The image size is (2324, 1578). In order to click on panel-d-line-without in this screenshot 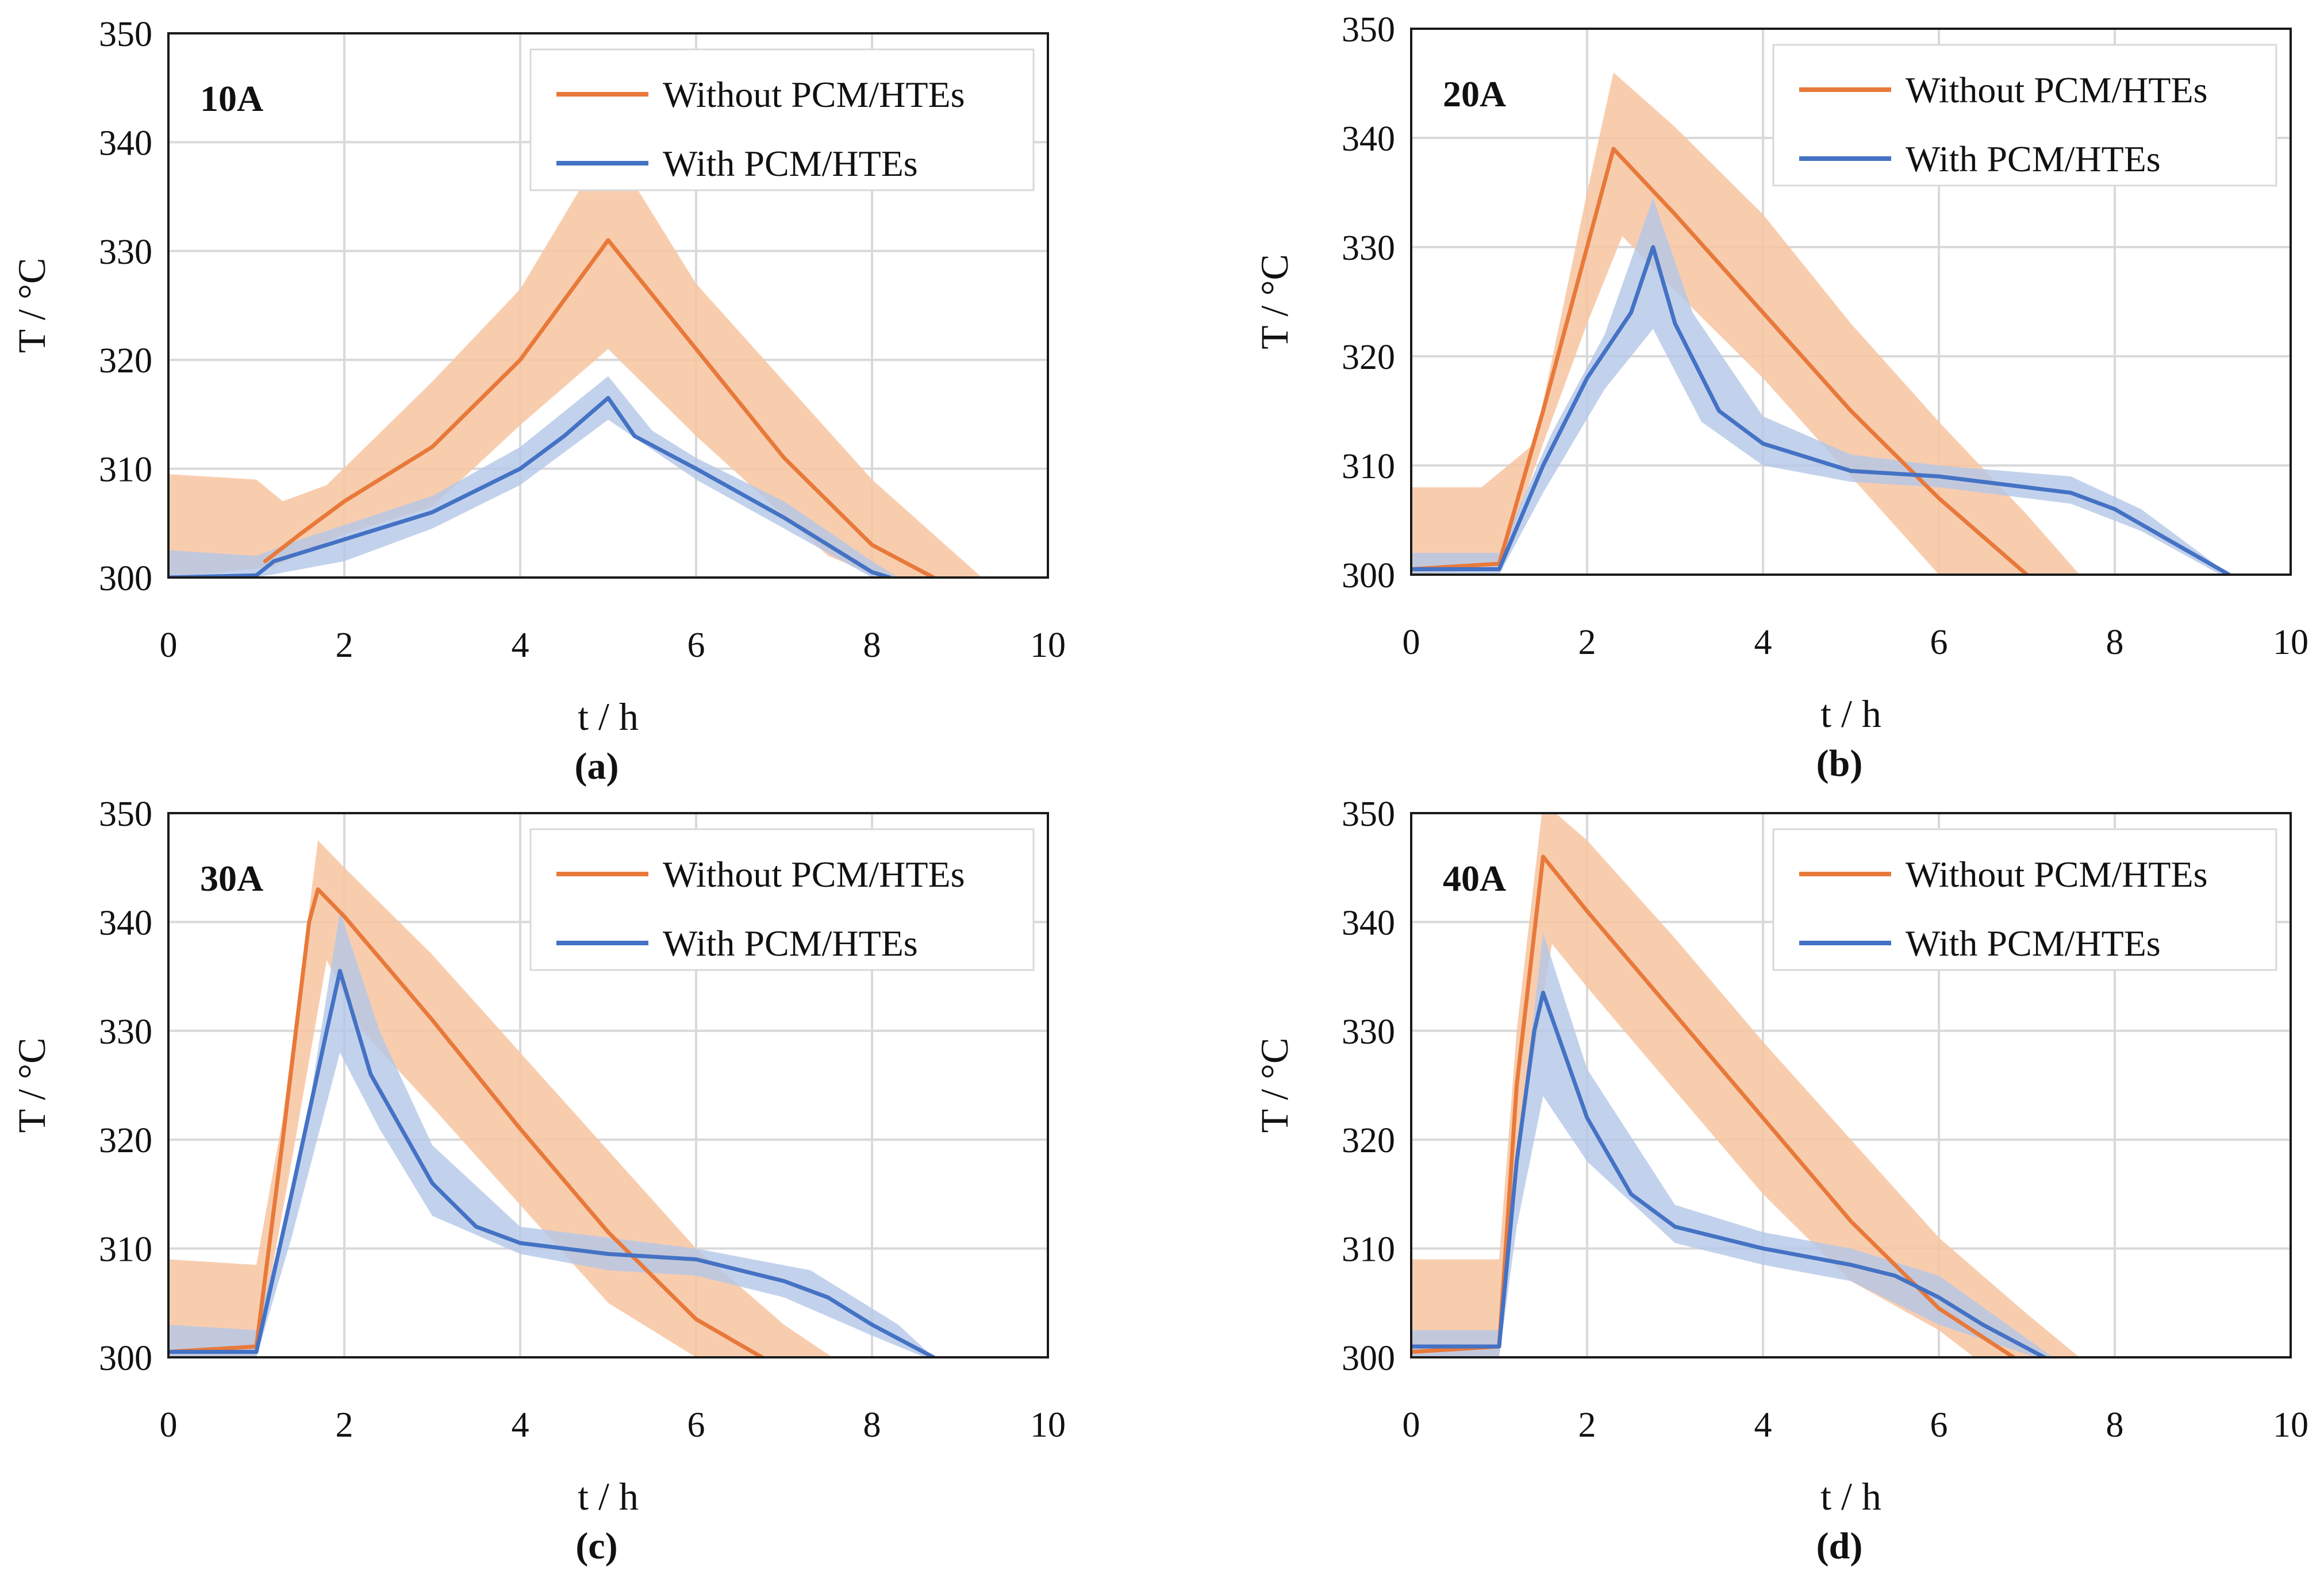, I will do `click(1713, 1106)`.